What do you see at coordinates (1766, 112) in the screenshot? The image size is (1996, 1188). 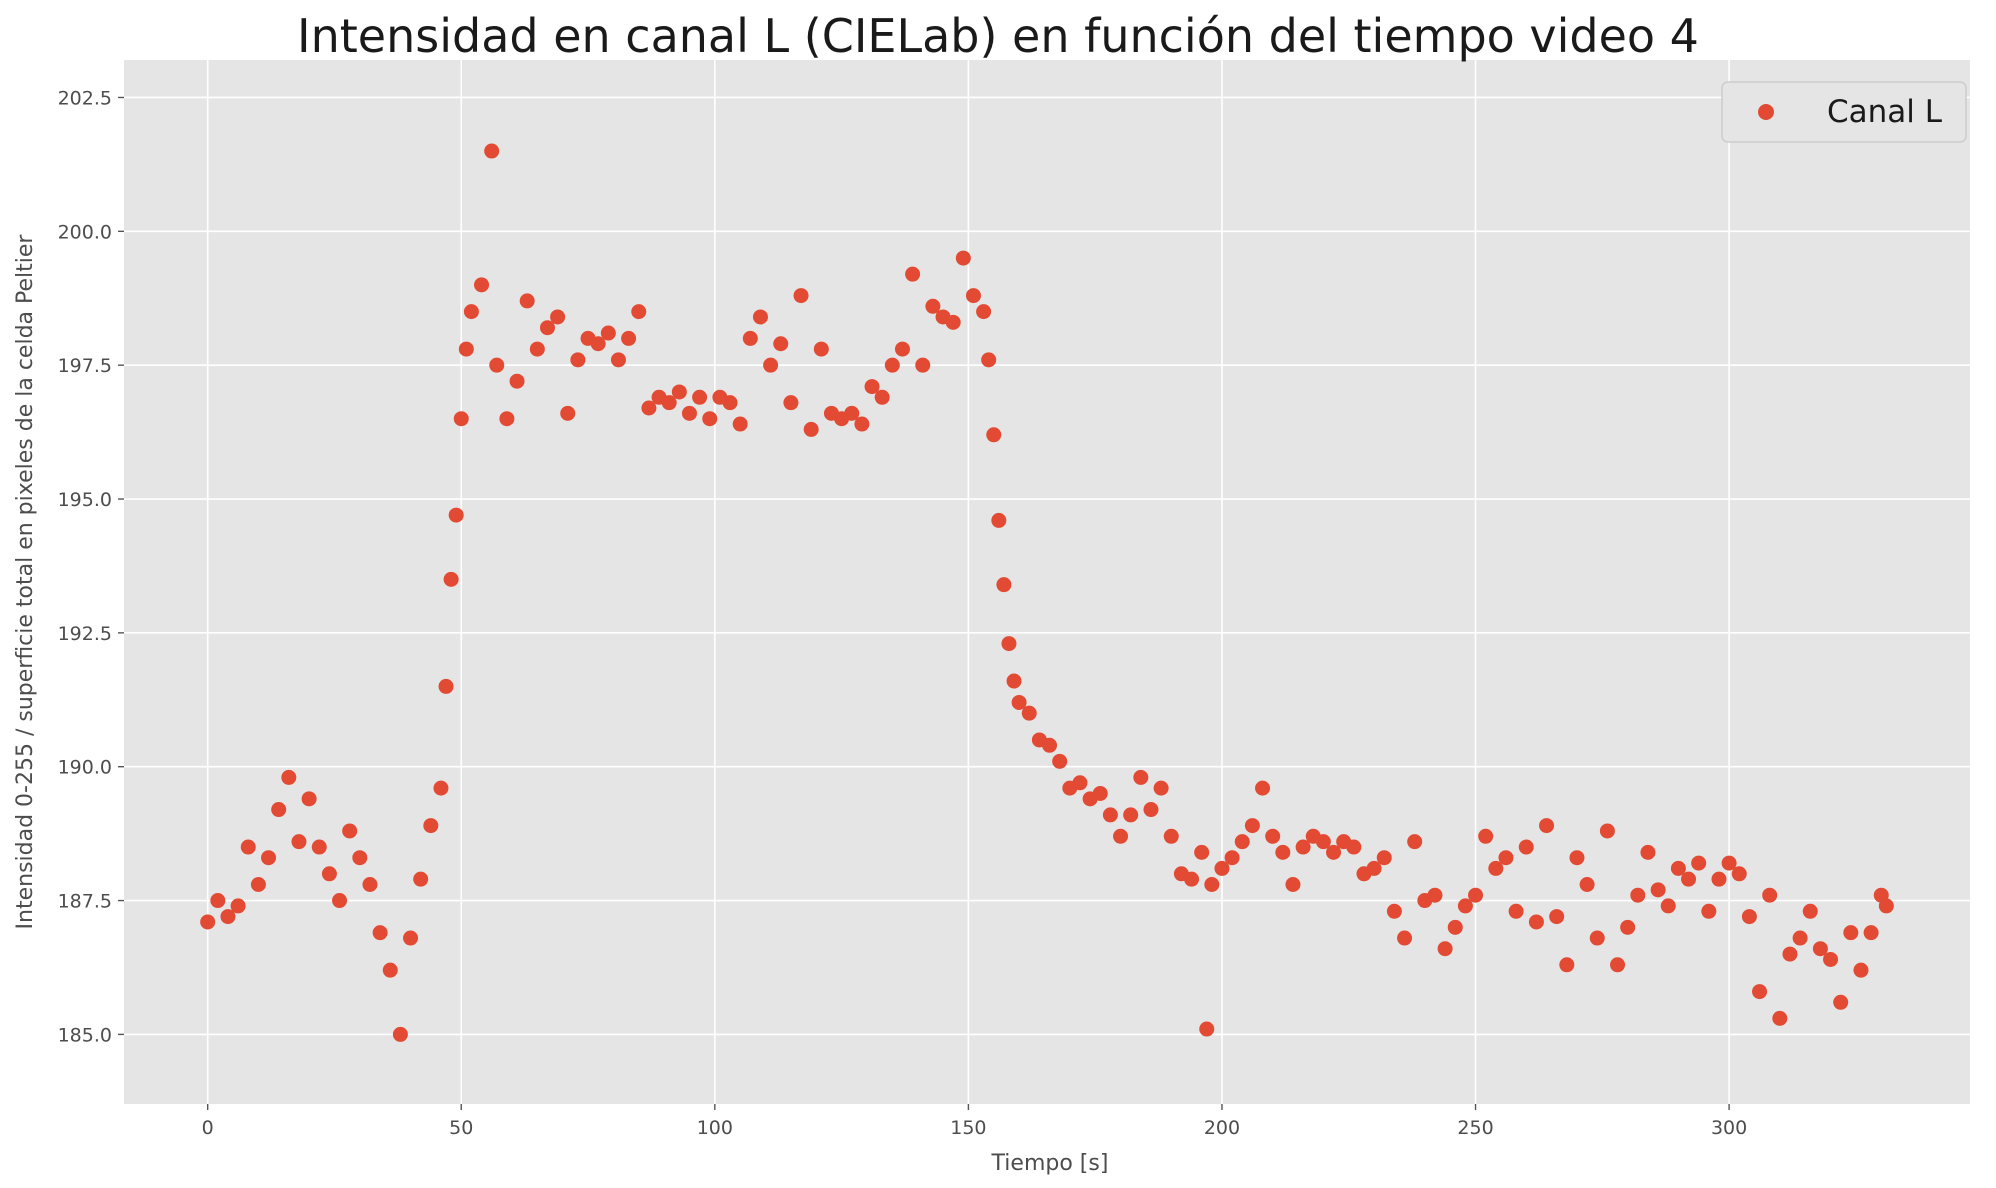 I see `legend-marker` at bounding box center [1766, 112].